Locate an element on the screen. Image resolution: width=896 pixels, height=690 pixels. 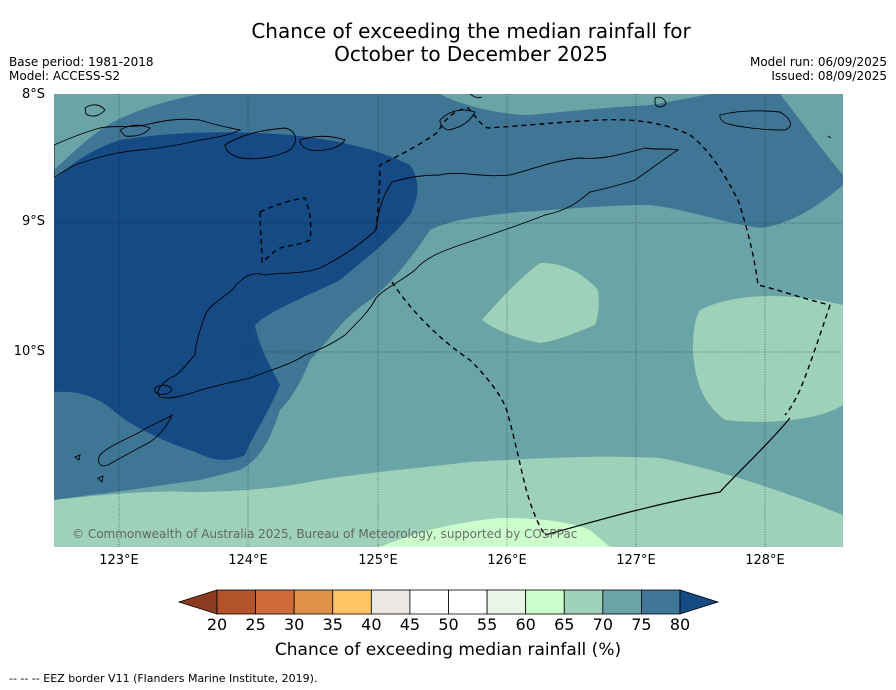
colorbar-tick-label: 80 is located at coordinates (680, 624).